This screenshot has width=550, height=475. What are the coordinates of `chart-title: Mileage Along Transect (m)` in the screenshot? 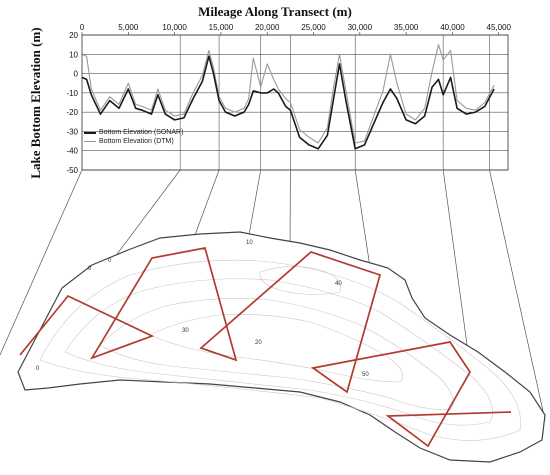 It's located at (275, 11).